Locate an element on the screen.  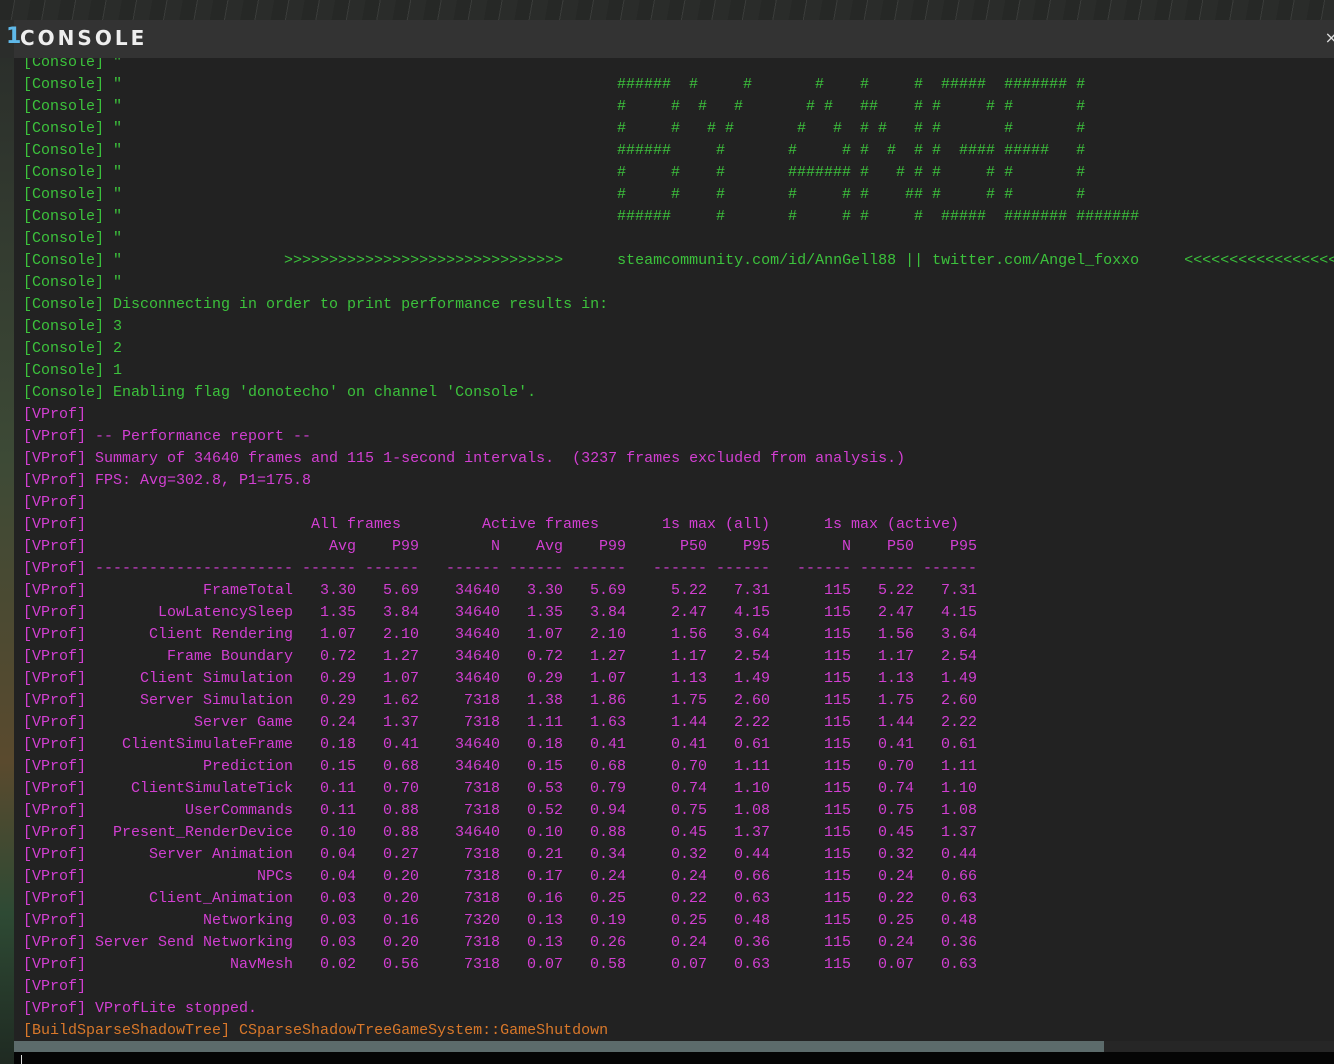
row-value: 1.10 is located at coordinates (751, 788).